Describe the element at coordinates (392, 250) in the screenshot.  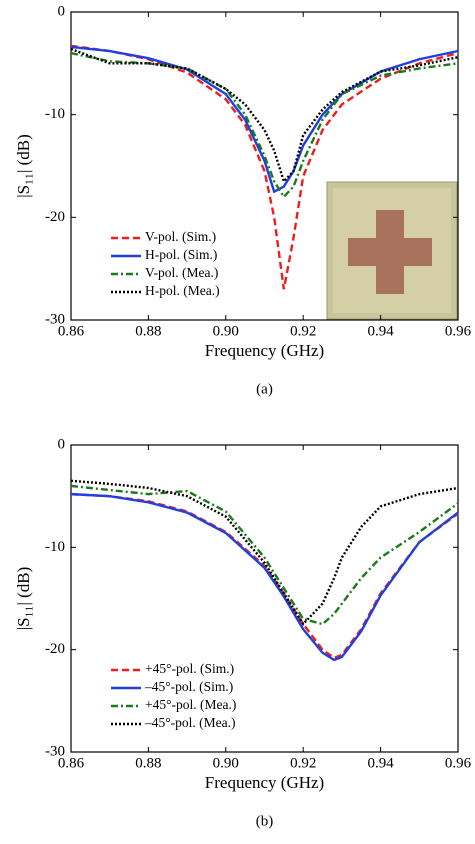
I see `inset-photo` at that location.